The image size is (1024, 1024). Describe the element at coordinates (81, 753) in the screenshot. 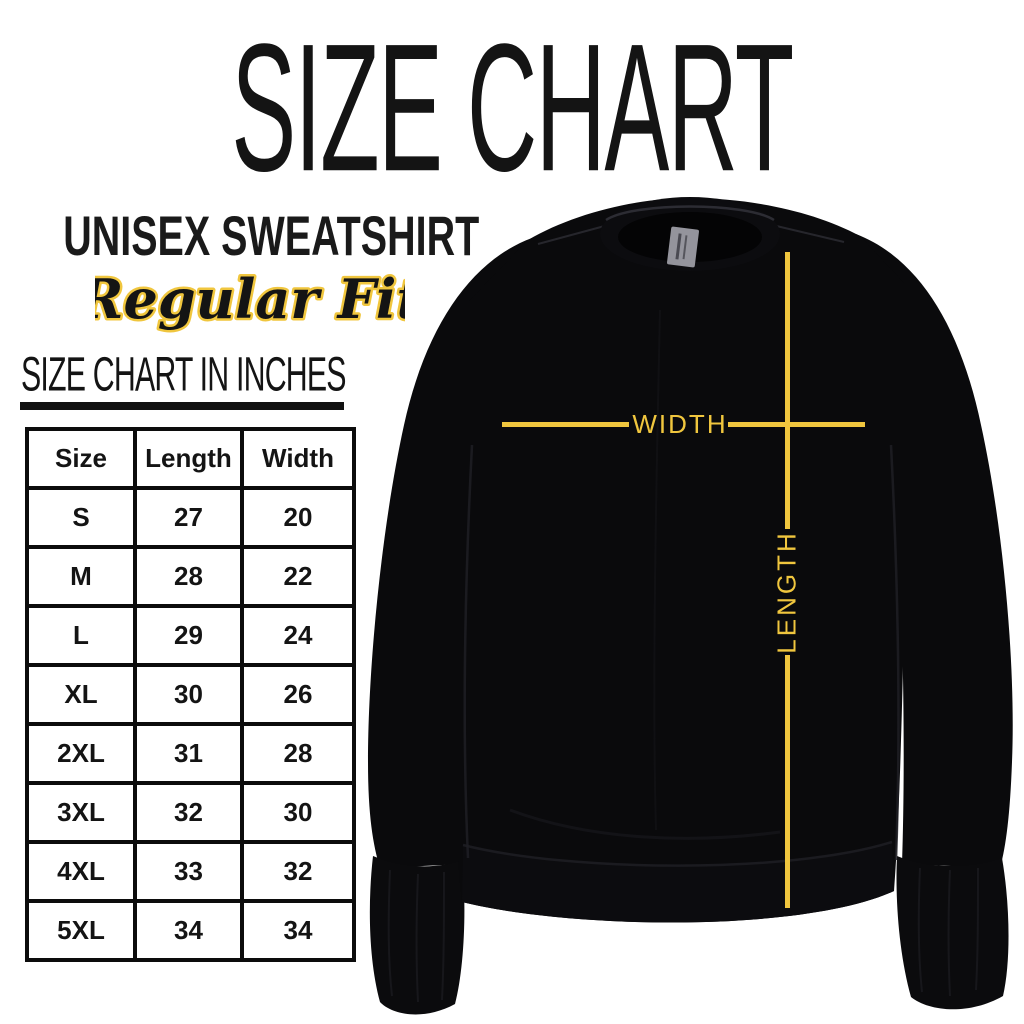

I see `size-cell: 2XL` at that location.